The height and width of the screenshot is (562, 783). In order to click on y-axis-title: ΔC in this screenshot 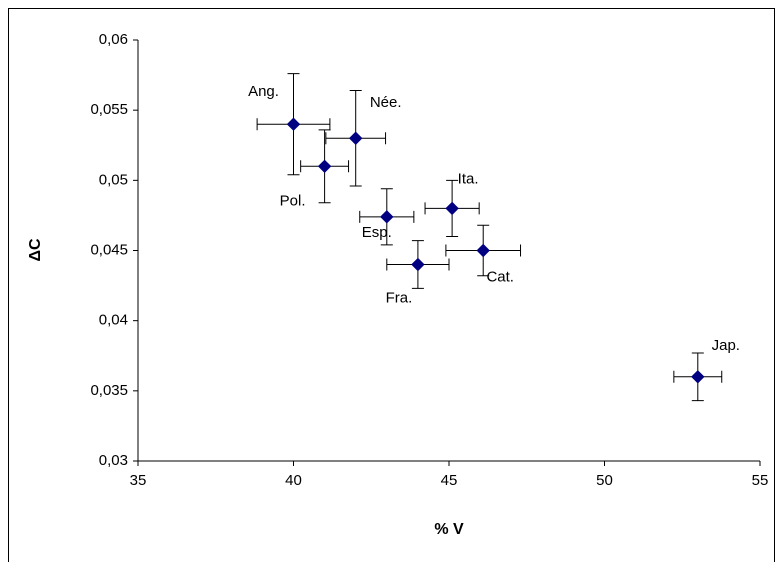, I will do `click(35, 250)`.